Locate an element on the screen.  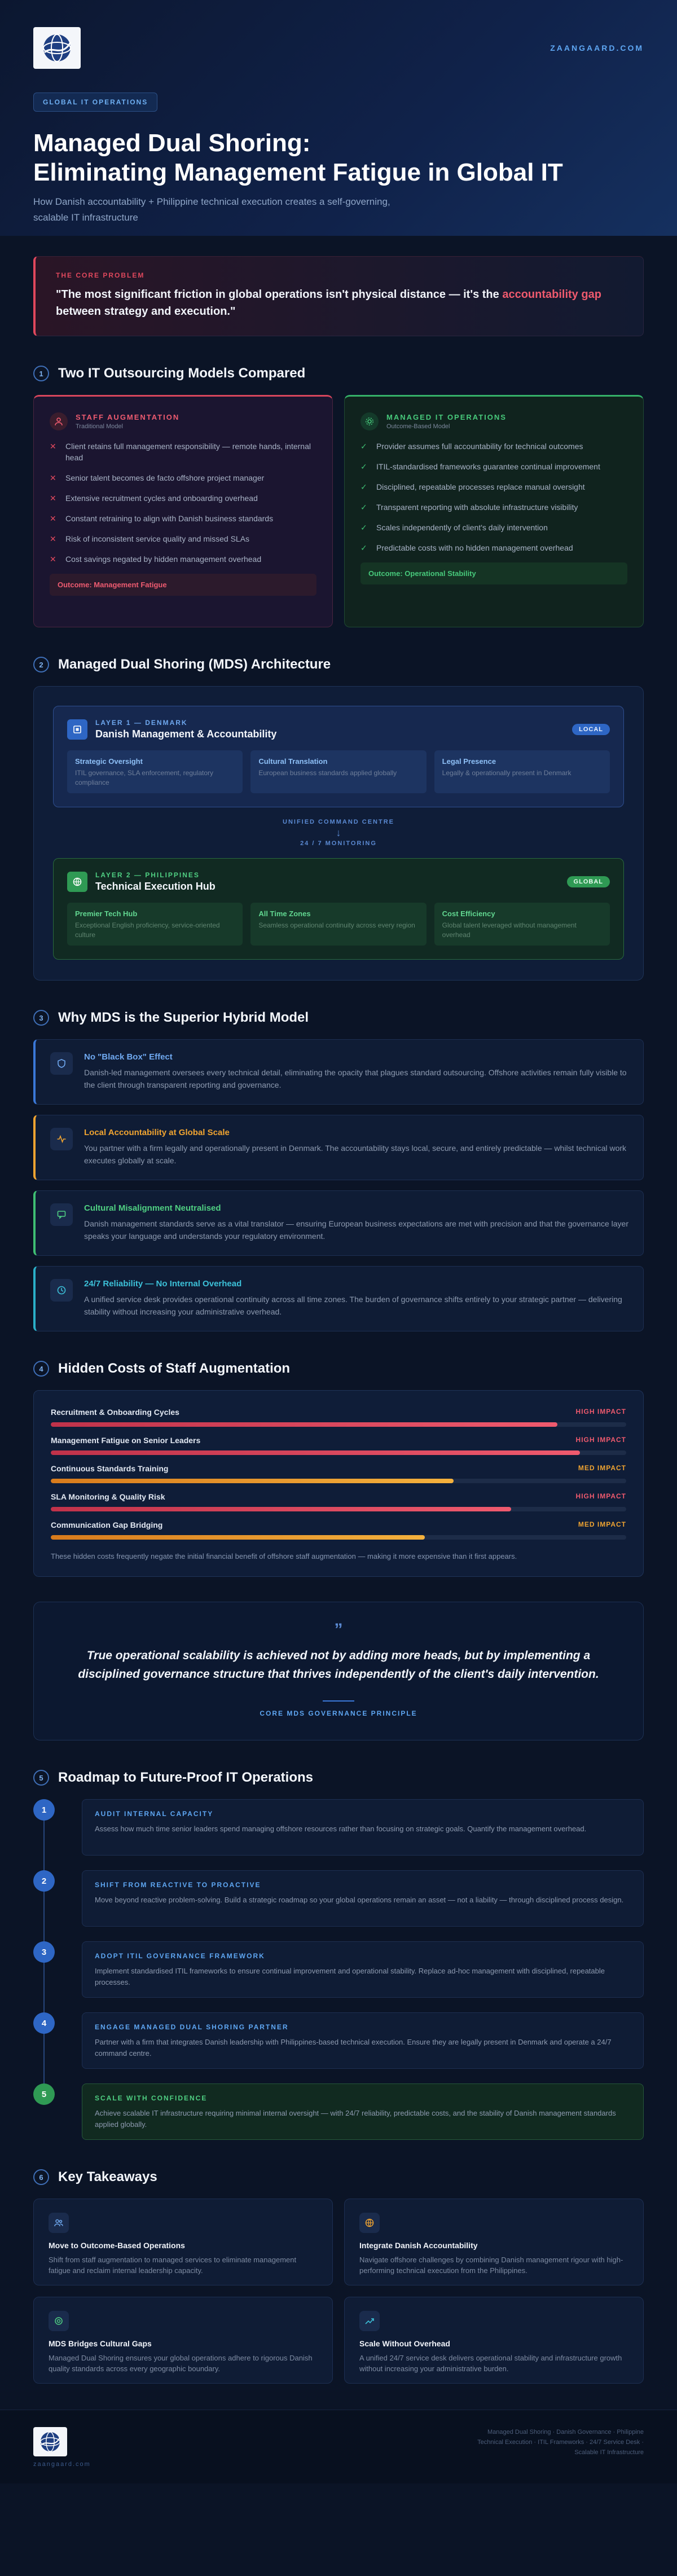
company-logo is located at coordinates (57, 48).